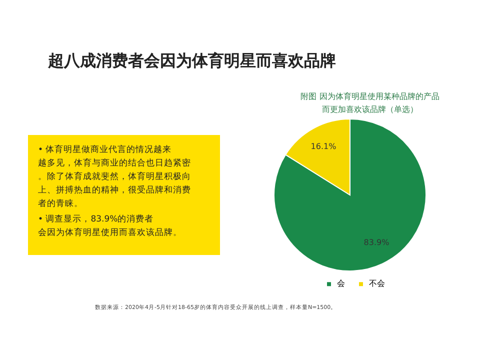 This screenshot has width=500, height=362. Describe the element at coordinates (191, 60) in the screenshot. I see `chart-title: 超八成消费者会因为体育明星而喜欢品牌` at that location.